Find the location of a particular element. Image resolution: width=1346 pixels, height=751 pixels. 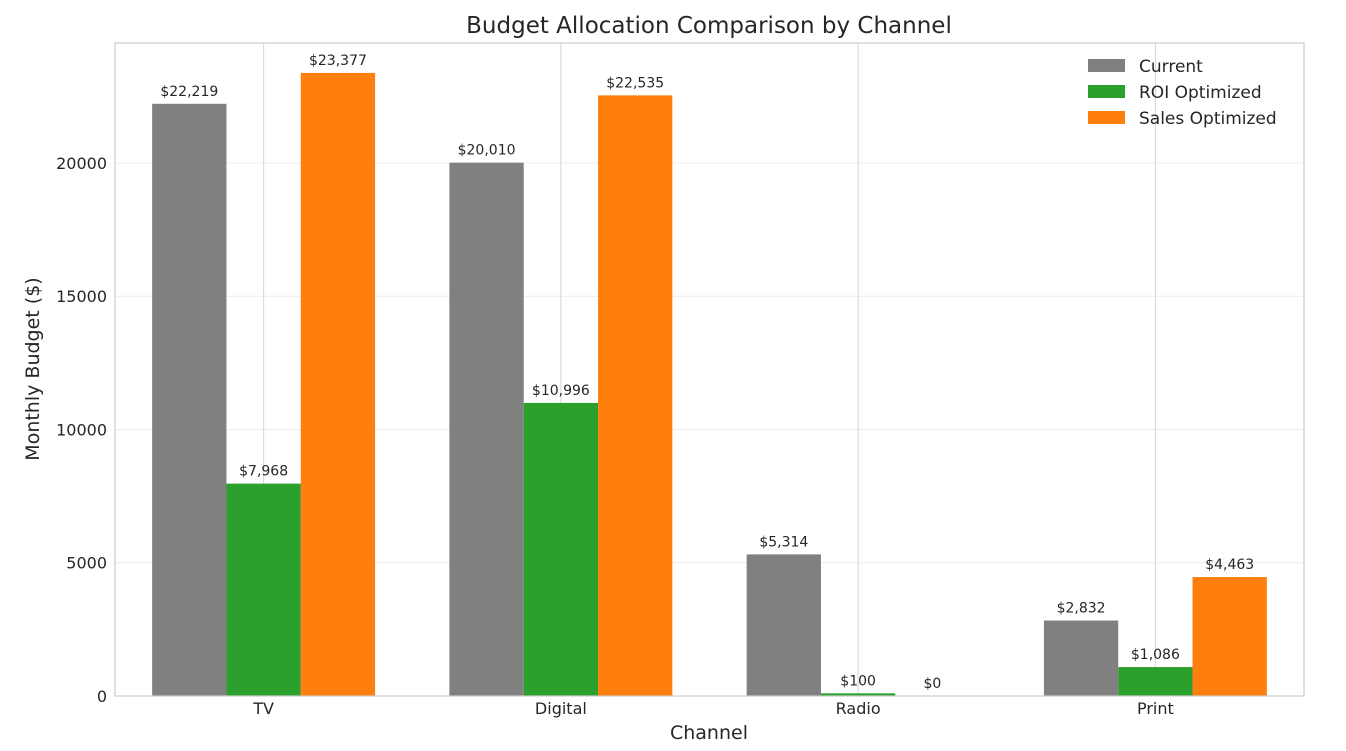

data-label: $4,463 is located at coordinates (1229, 565).